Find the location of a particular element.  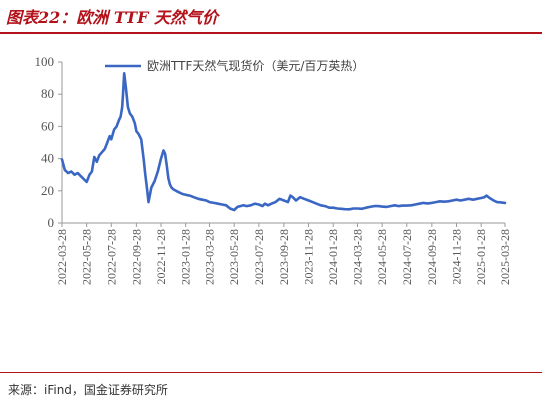

x-tick-label: 2024-07-28 is located at coordinates (407, 257).